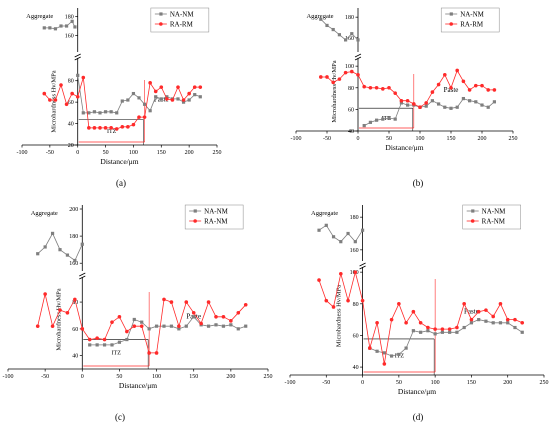  Describe the element at coordinates (120, 417) in the screenshot. I see `panel-caption: (c)` at that location.